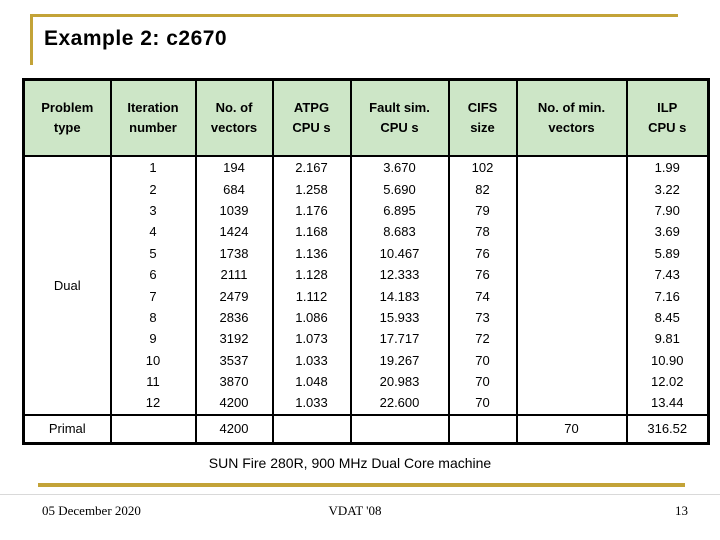 The height and width of the screenshot is (540, 720). Describe the element at coordinates (311, 167) in the screenshot. I see `cell-atpg-cpu: 2.167` at that location.